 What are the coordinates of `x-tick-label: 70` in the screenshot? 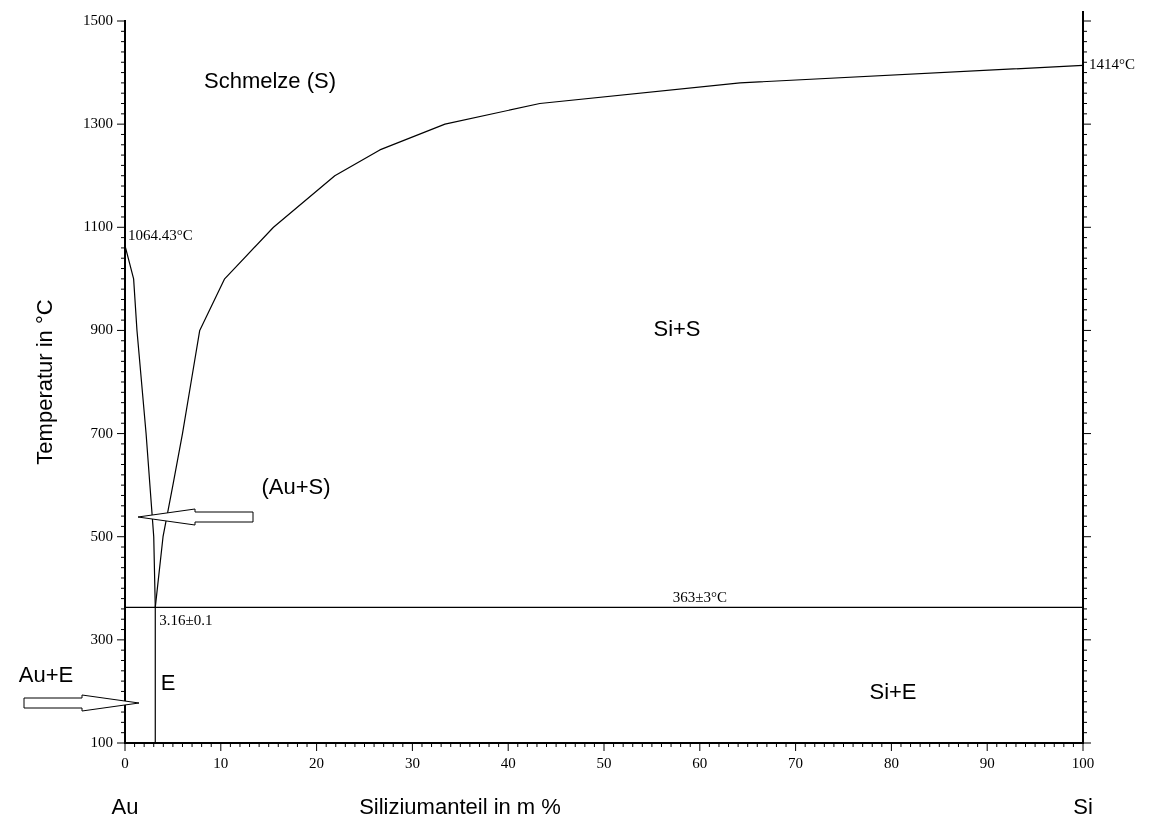 It's located at (796, 762).